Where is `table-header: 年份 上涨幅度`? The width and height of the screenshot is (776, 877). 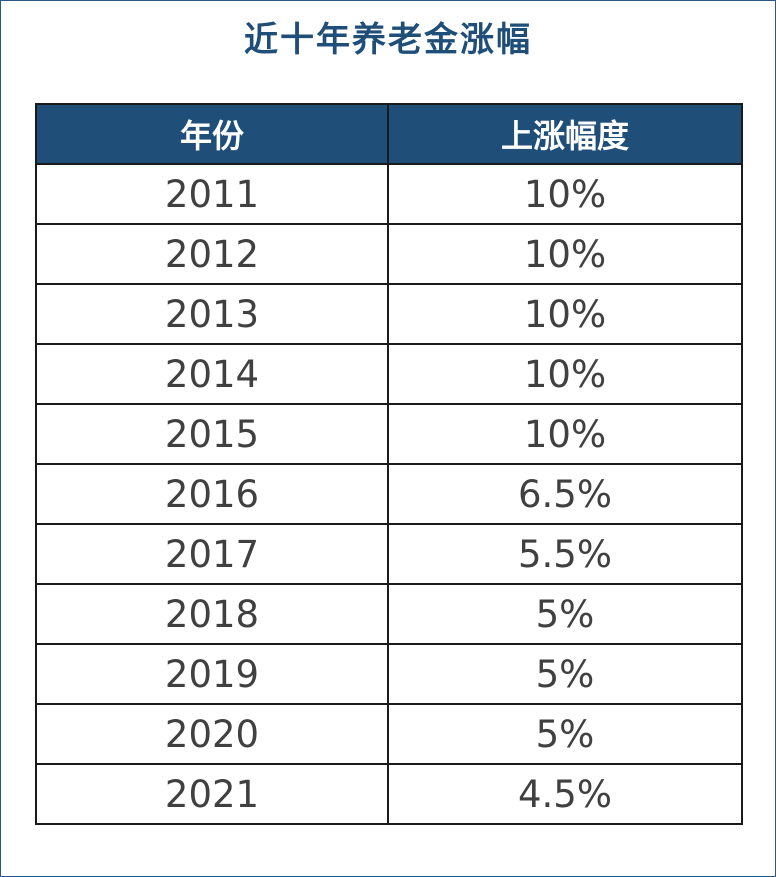 table-header: 年份 上涨幅度 is located at coordinates (389, 134).